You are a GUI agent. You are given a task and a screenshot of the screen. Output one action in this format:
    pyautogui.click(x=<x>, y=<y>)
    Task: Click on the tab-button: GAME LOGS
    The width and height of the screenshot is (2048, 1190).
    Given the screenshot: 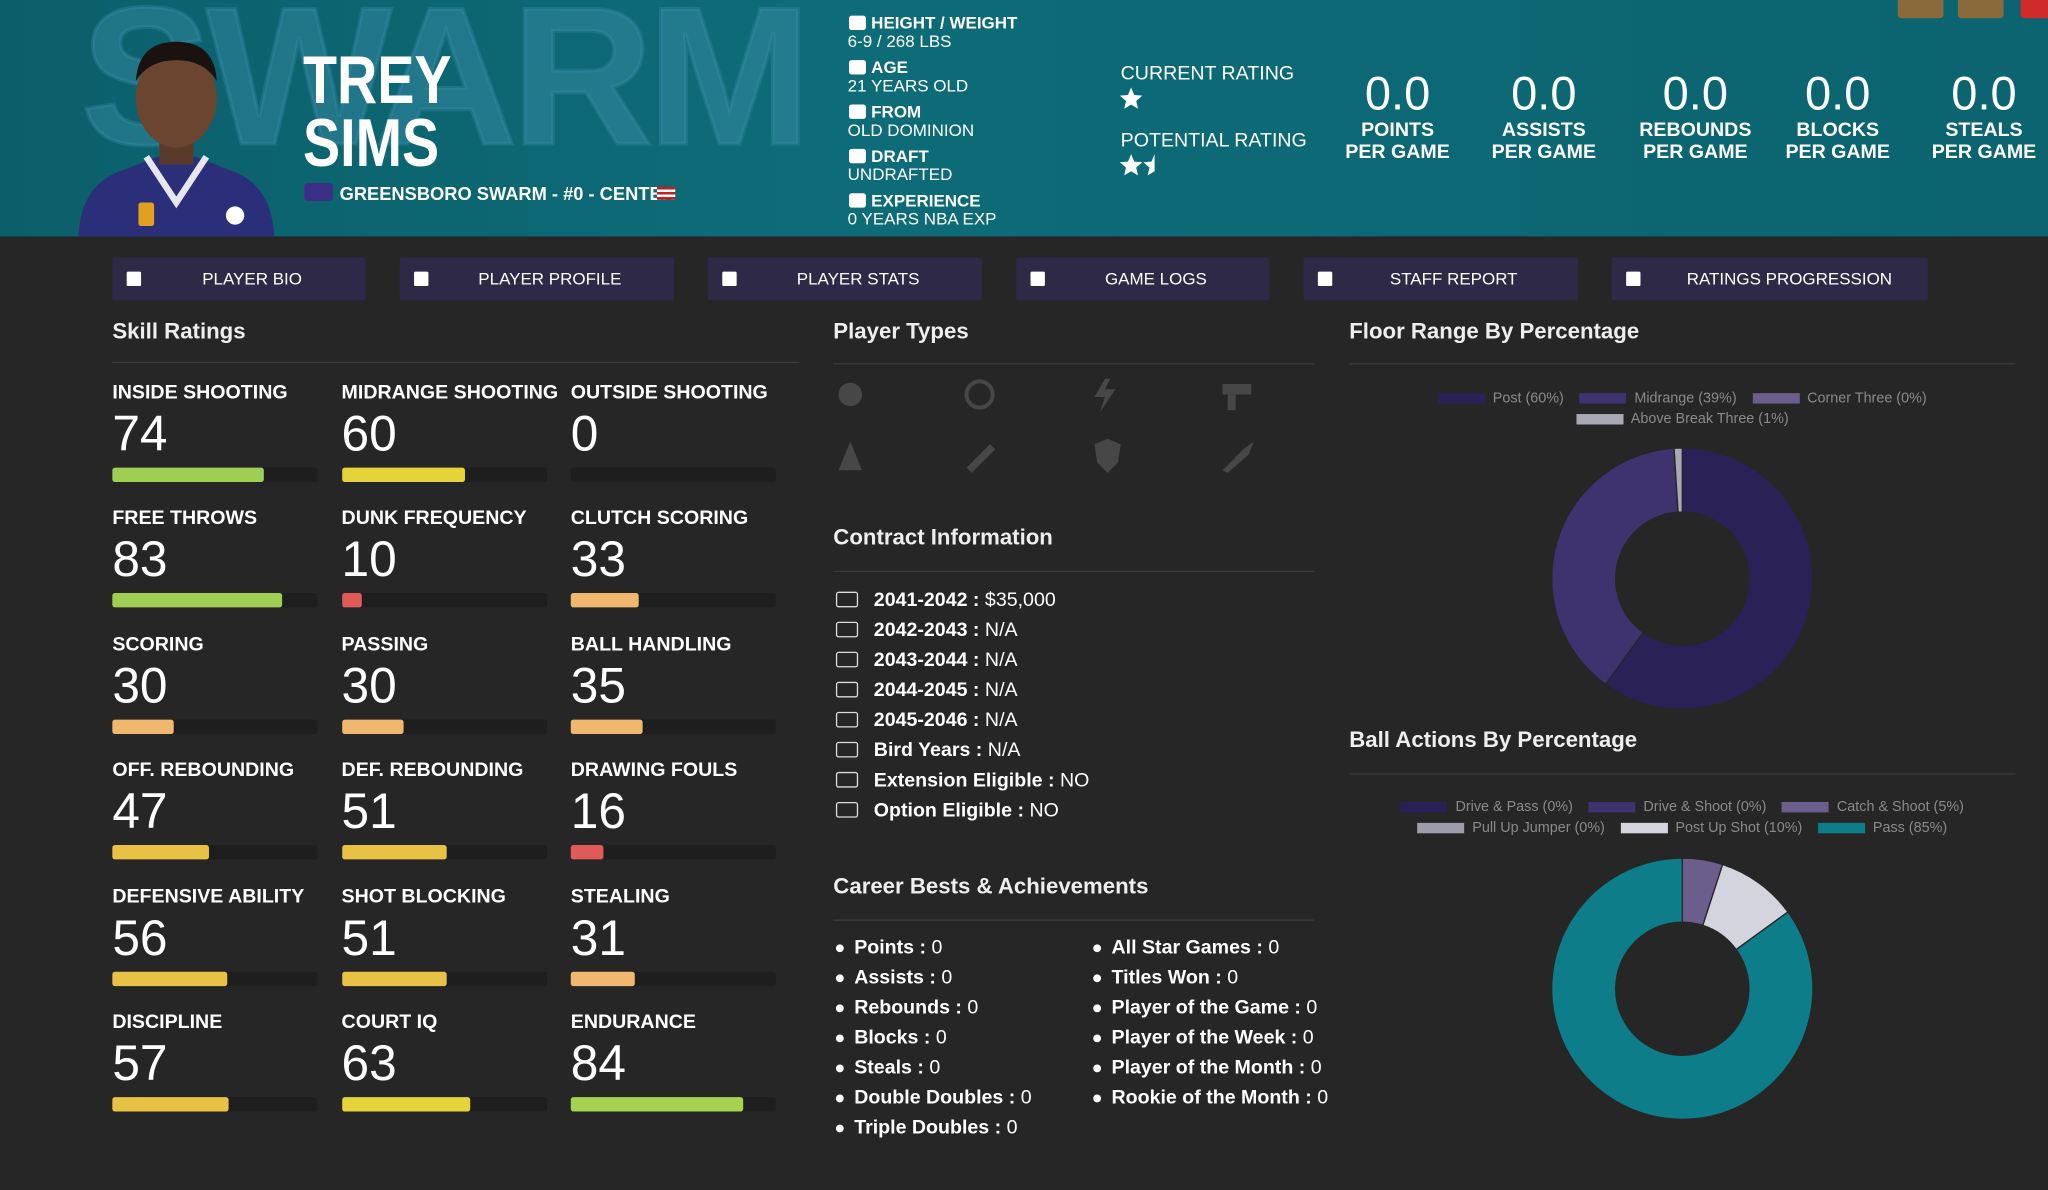 What is the action you would take?
    pyautogui.click(x=1143, y=279)
    